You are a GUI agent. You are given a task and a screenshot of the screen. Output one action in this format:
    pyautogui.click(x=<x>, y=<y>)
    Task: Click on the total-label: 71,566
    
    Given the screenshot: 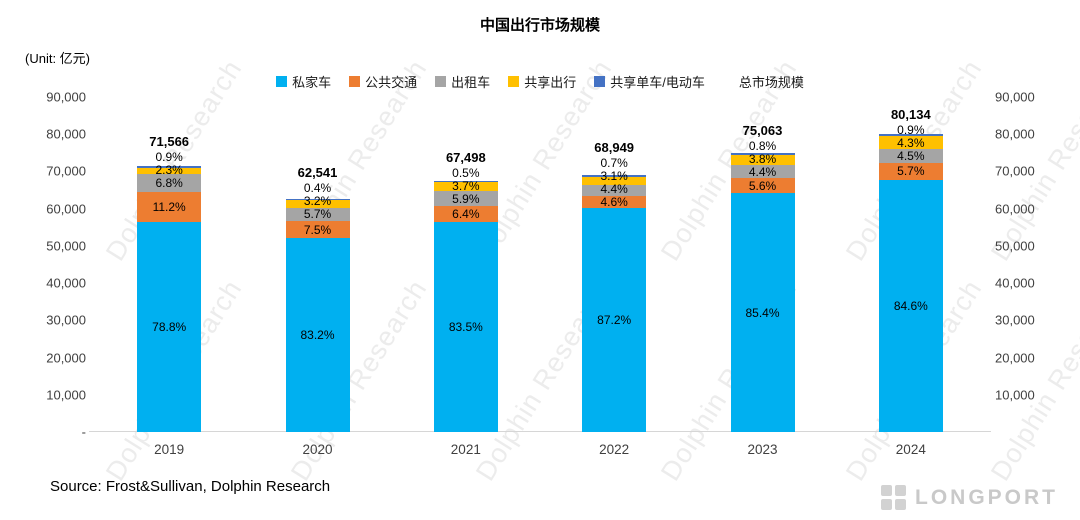 What is the action you would take?
    pyautogui.click(x=169, y=142)
    